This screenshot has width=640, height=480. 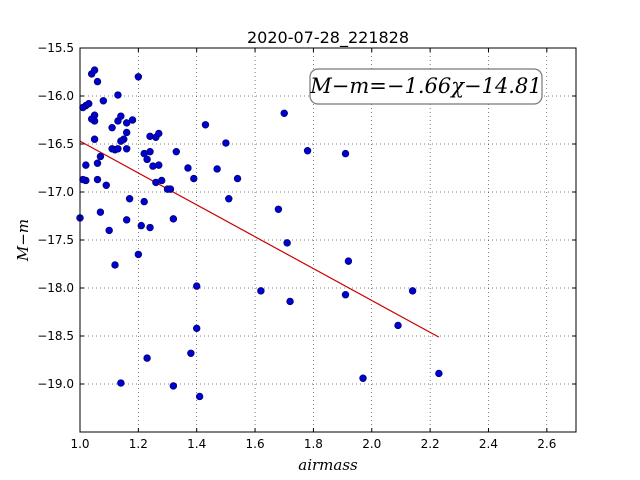 What do you see at coordinates (255, 444) in the screenshot?
I see `x-tick-label: 1.6` at bounding box center [255, 444].